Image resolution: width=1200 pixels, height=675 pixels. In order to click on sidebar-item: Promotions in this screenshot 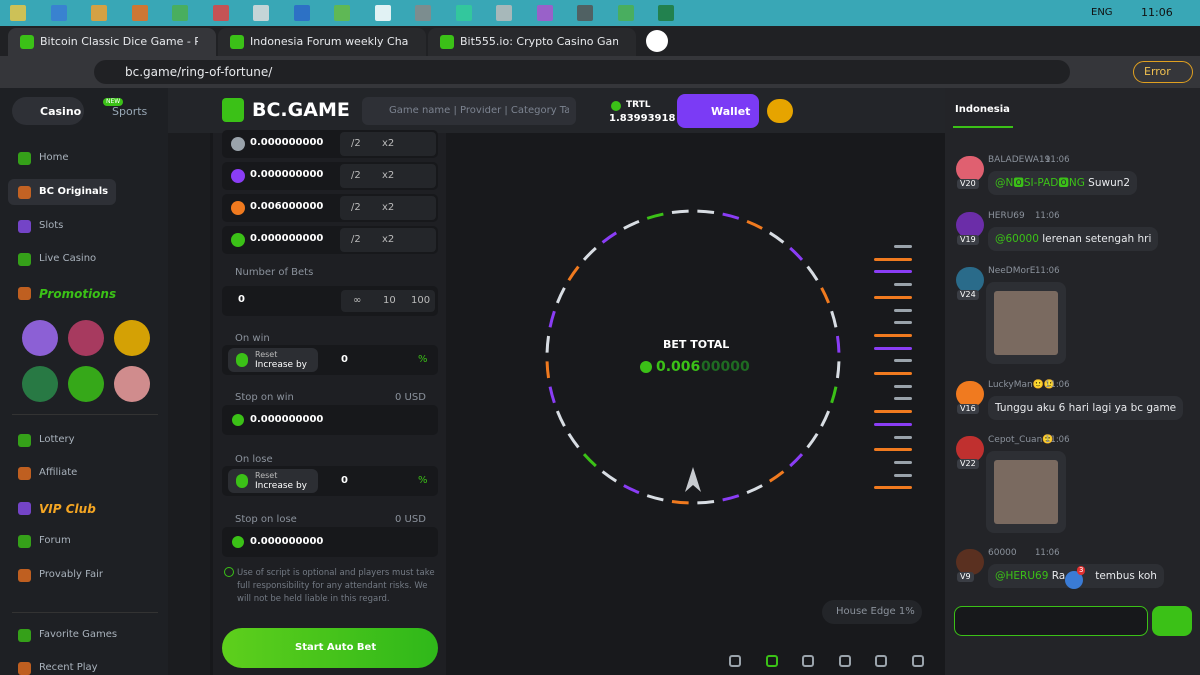, I will do `click(78, 294)`.